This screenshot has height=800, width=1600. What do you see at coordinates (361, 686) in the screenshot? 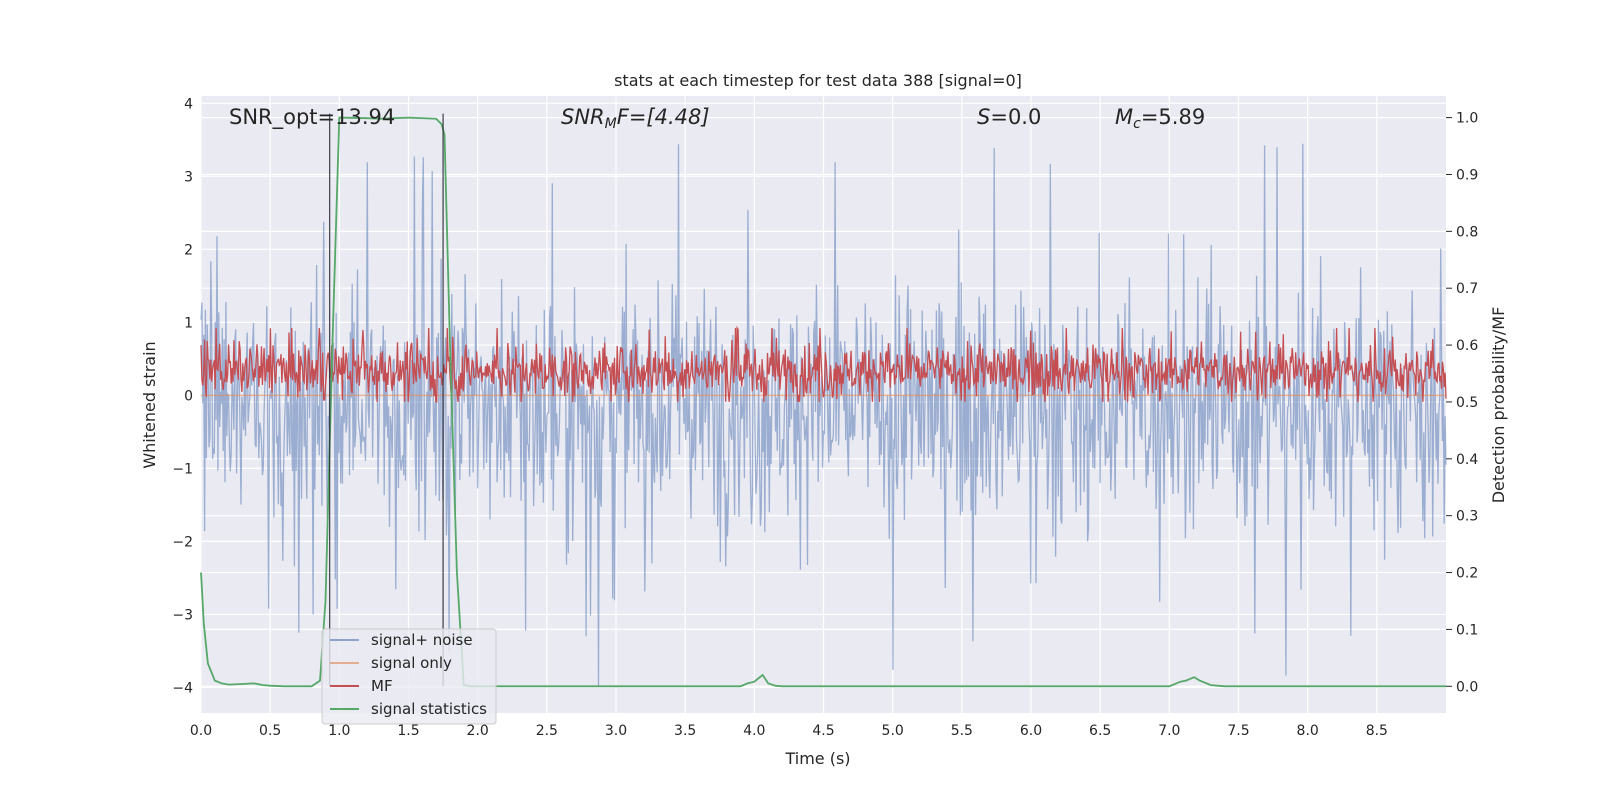
I see `legend-item: MF` at bounding box center [361, 686].